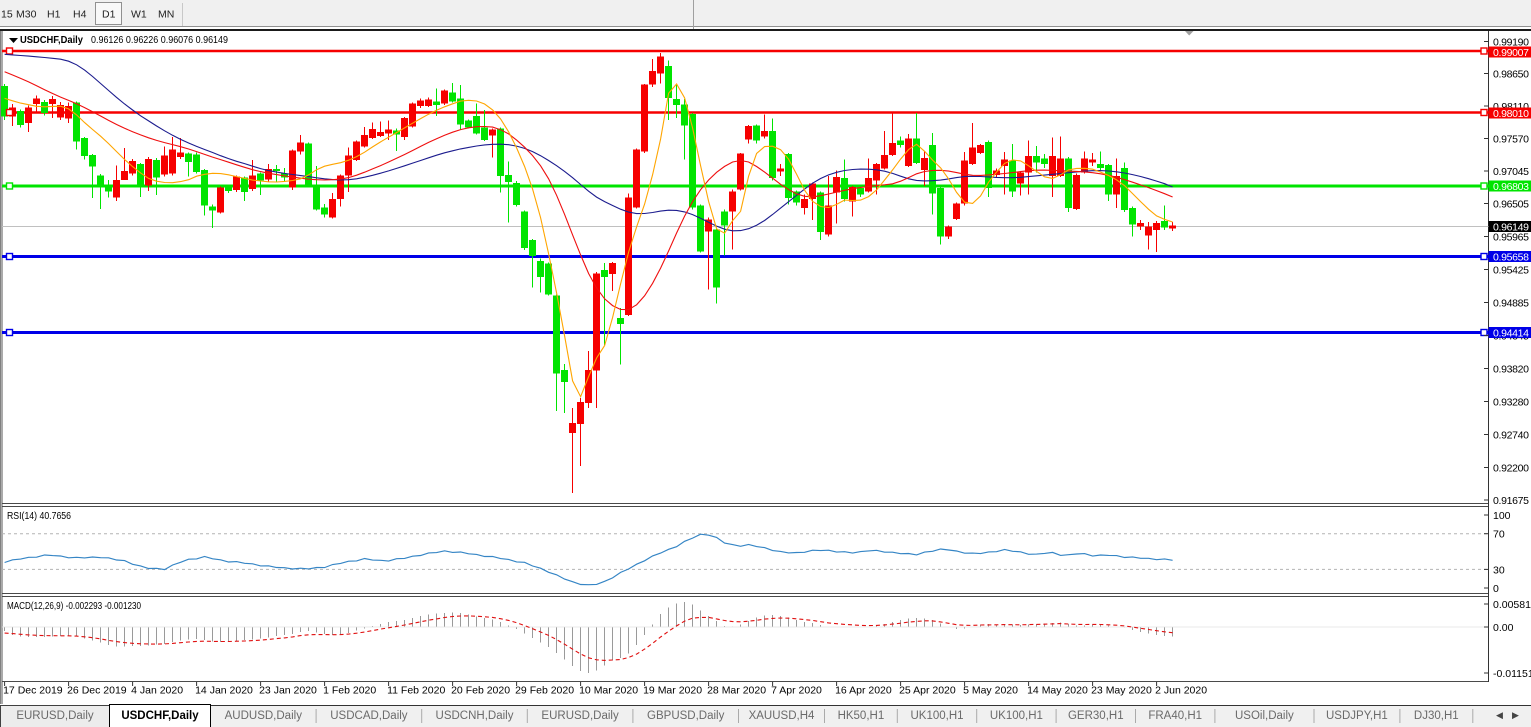 The image size is (1531, 727). I want to click on svg-text: 2 Jun 2020, so click(1181, 691).